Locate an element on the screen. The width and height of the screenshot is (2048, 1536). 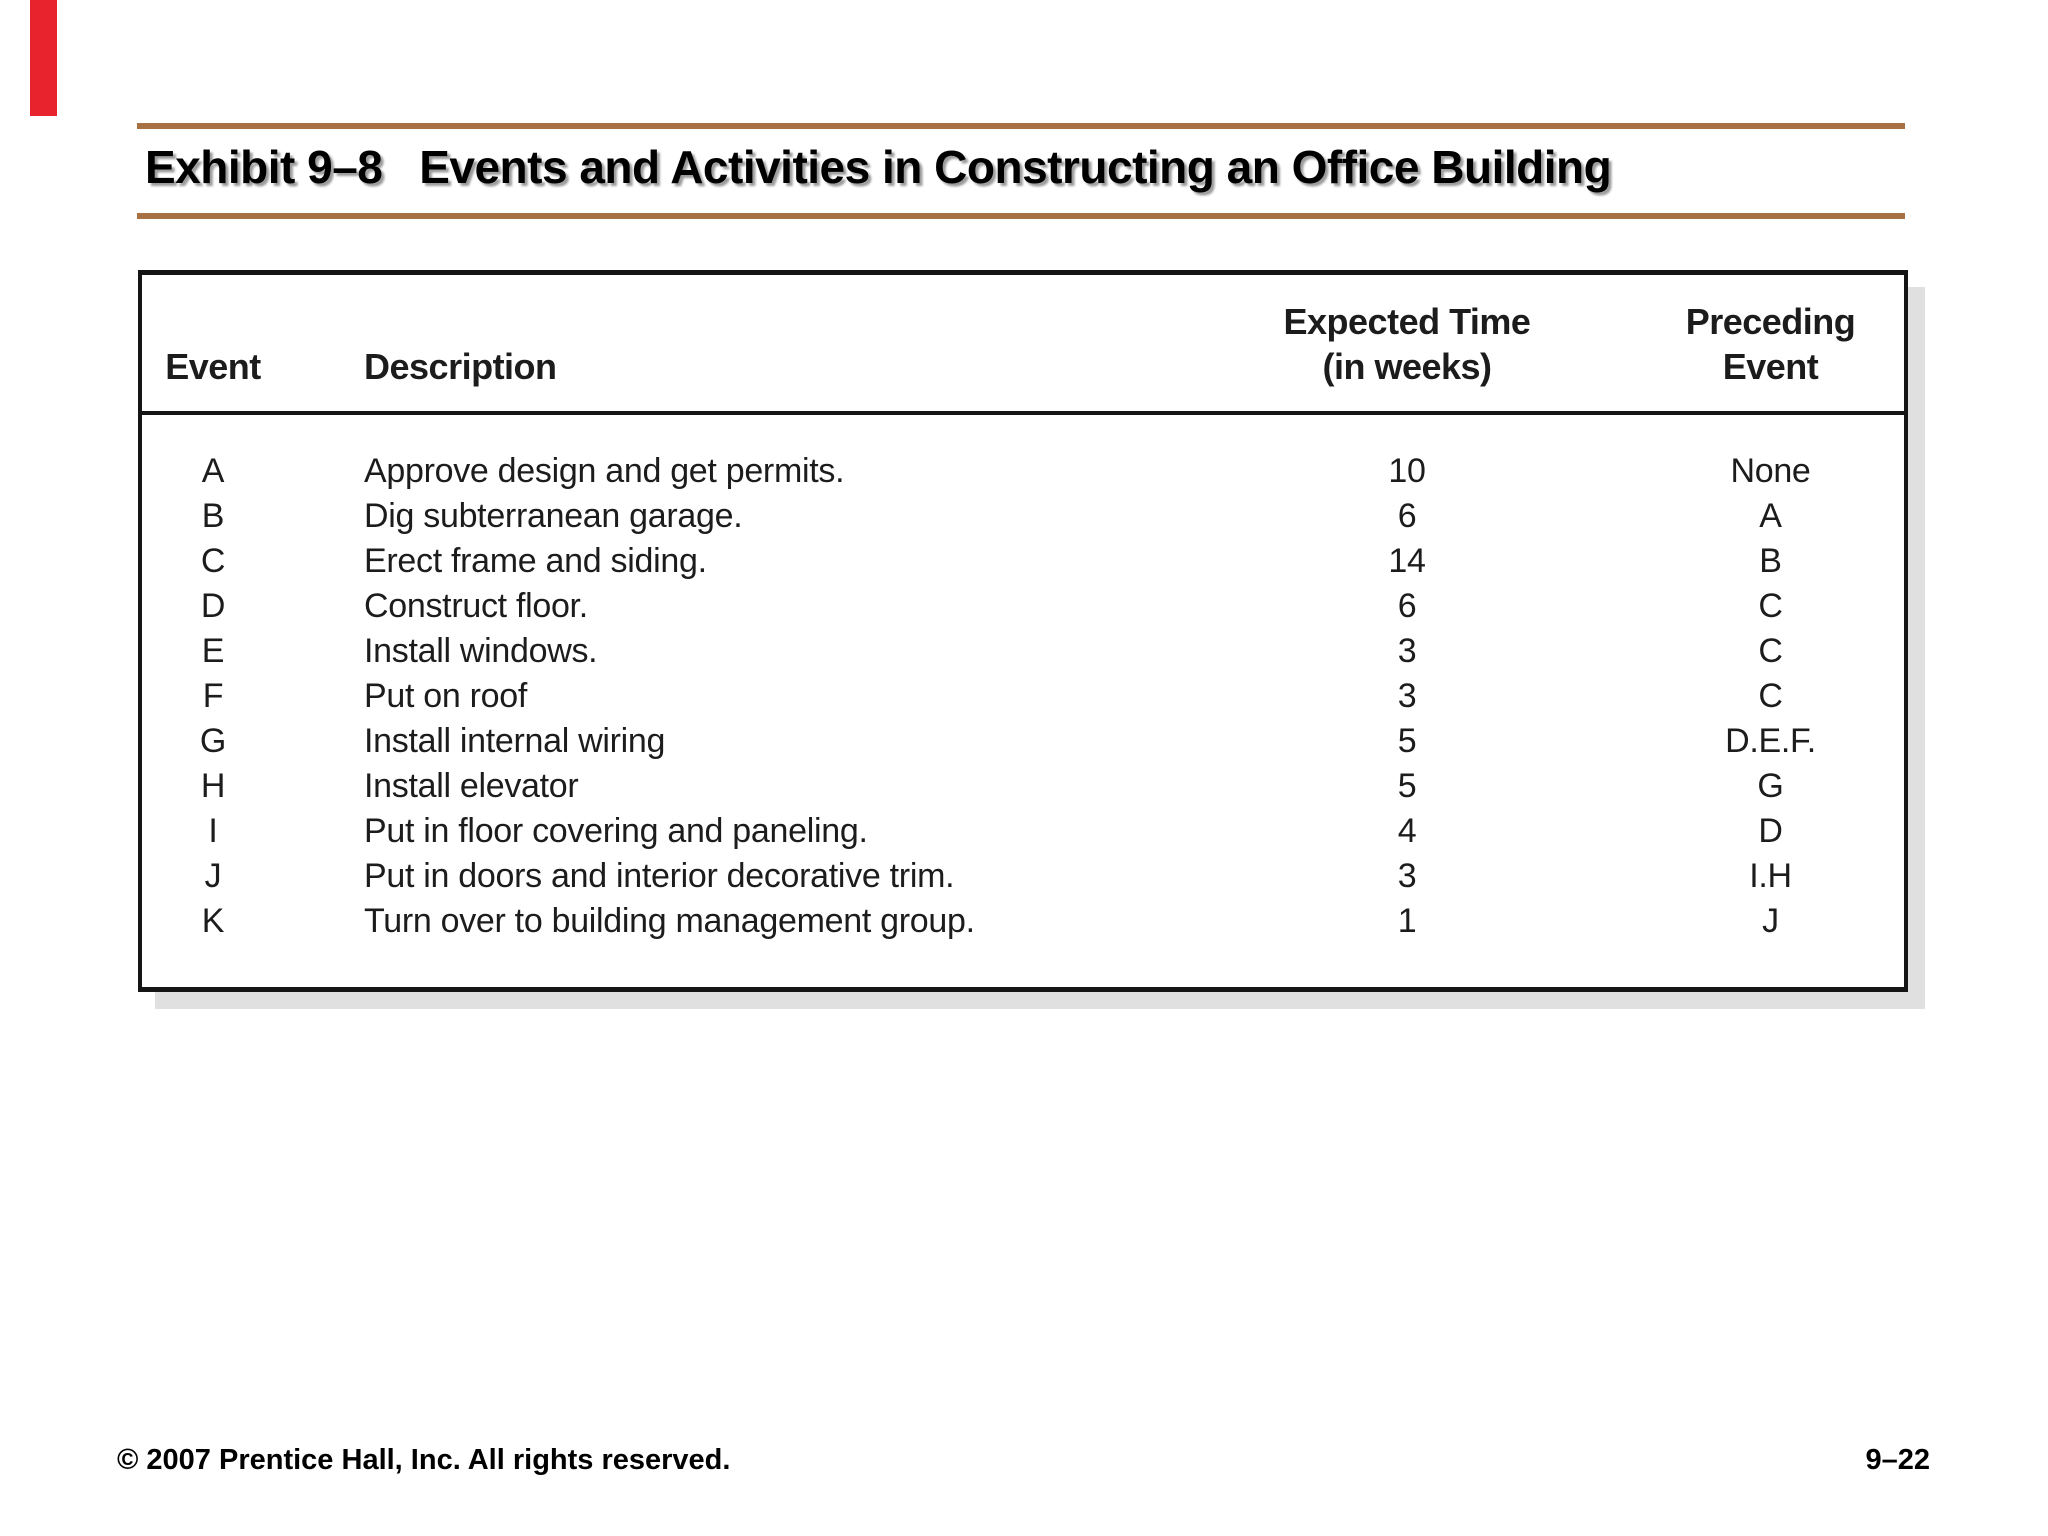
cell-event: I is located at coordinates (213, 831).